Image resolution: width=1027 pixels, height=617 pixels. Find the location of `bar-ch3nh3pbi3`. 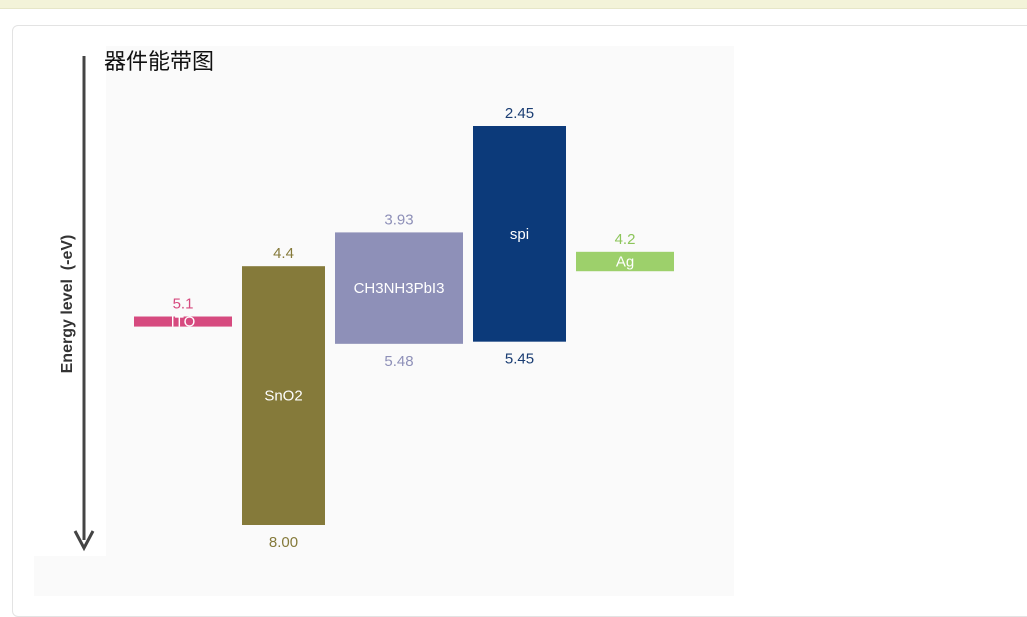

bar-ch3nh3pbi3 is located at coordinates (399, 288).